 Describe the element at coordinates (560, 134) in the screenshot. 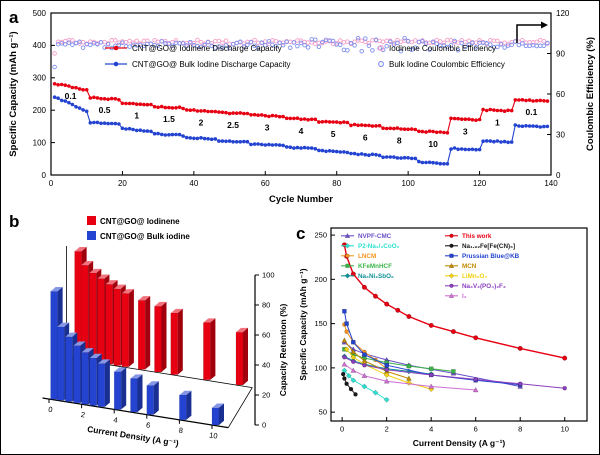

I see `y-right-tick-label: 30` at that location.